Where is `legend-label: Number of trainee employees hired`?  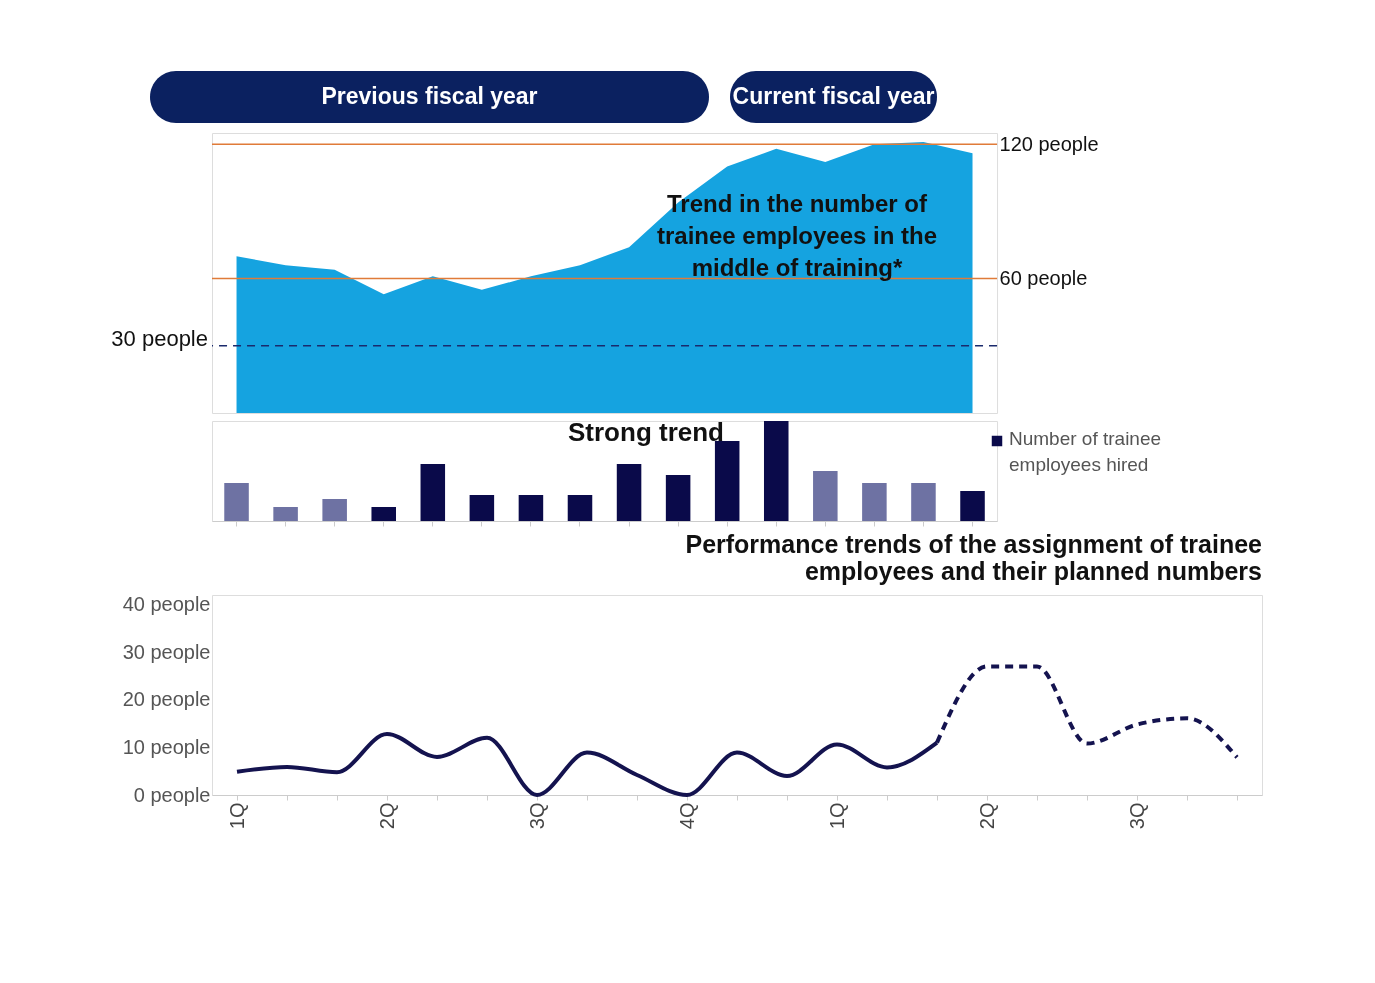
legend-label: Number of trainee employees hired is located at coordinates (1085, 451).